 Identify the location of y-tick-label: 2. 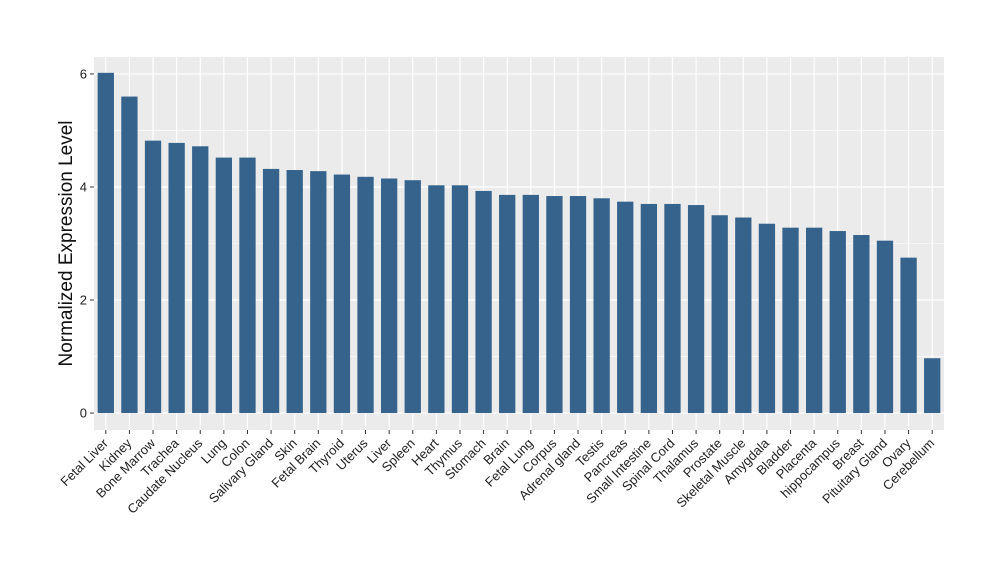
(83, 300).